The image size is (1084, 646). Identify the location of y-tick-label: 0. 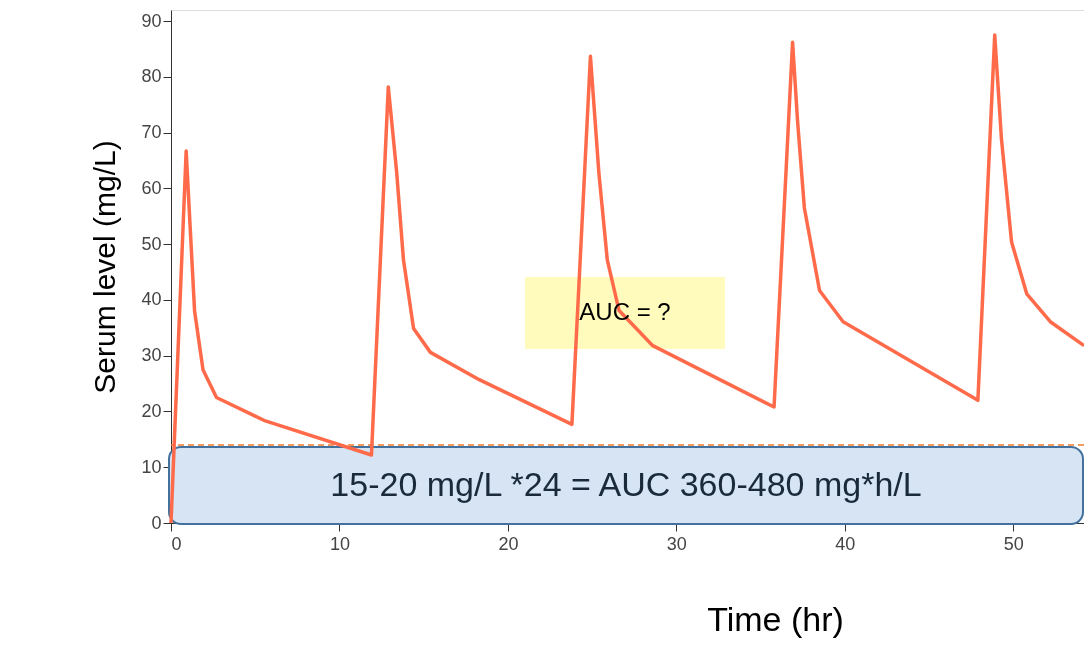
(156, 522).